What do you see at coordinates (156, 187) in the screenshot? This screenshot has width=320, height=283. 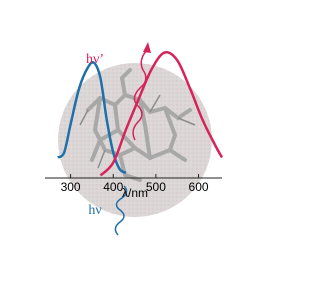 I see `x-tick-label: 500` at bounding box center [156, 187].